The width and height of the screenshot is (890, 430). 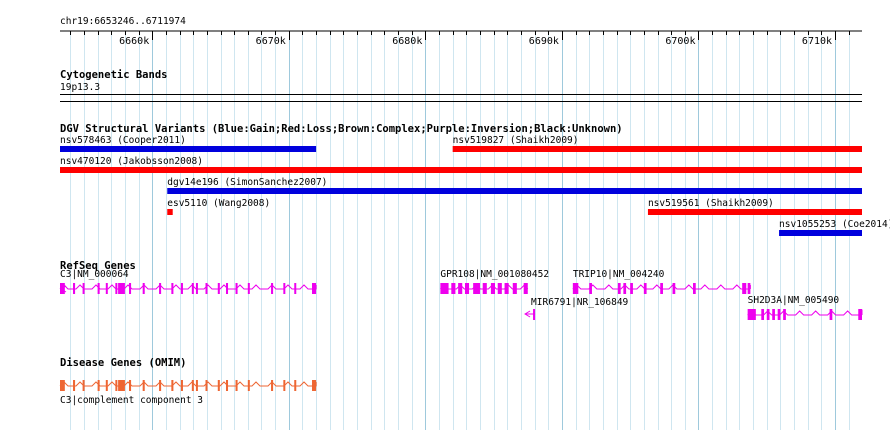 I want to click on dgv-feature-label: esv5110 (Wang2008), so click(x=218, y=203).